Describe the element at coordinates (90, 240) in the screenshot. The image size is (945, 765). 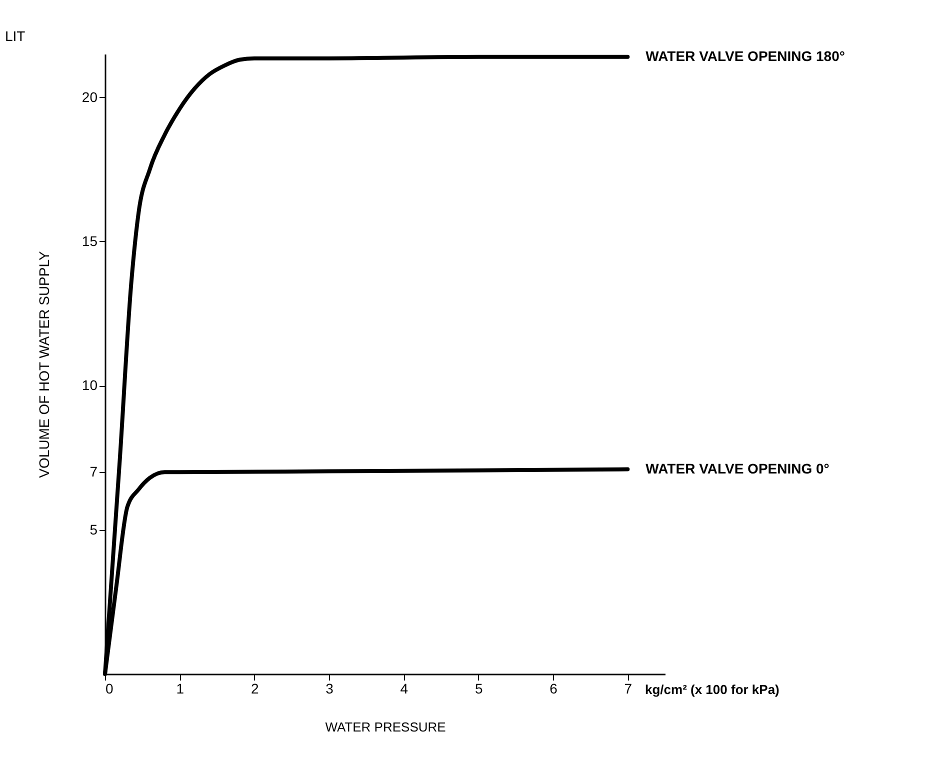
I see `y-tick-label: 15` at that location.